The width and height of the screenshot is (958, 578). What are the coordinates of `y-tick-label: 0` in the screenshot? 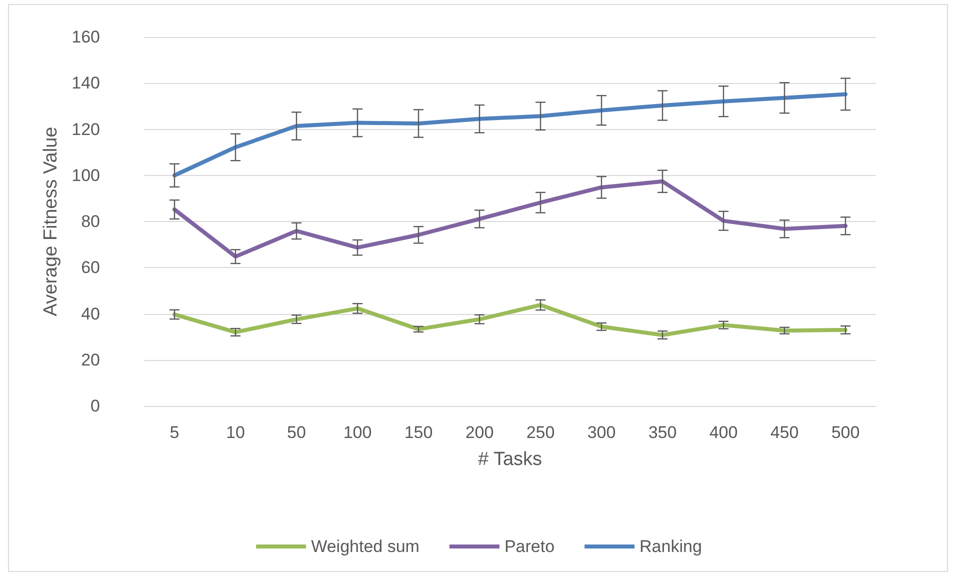 It's located at (95, 406).